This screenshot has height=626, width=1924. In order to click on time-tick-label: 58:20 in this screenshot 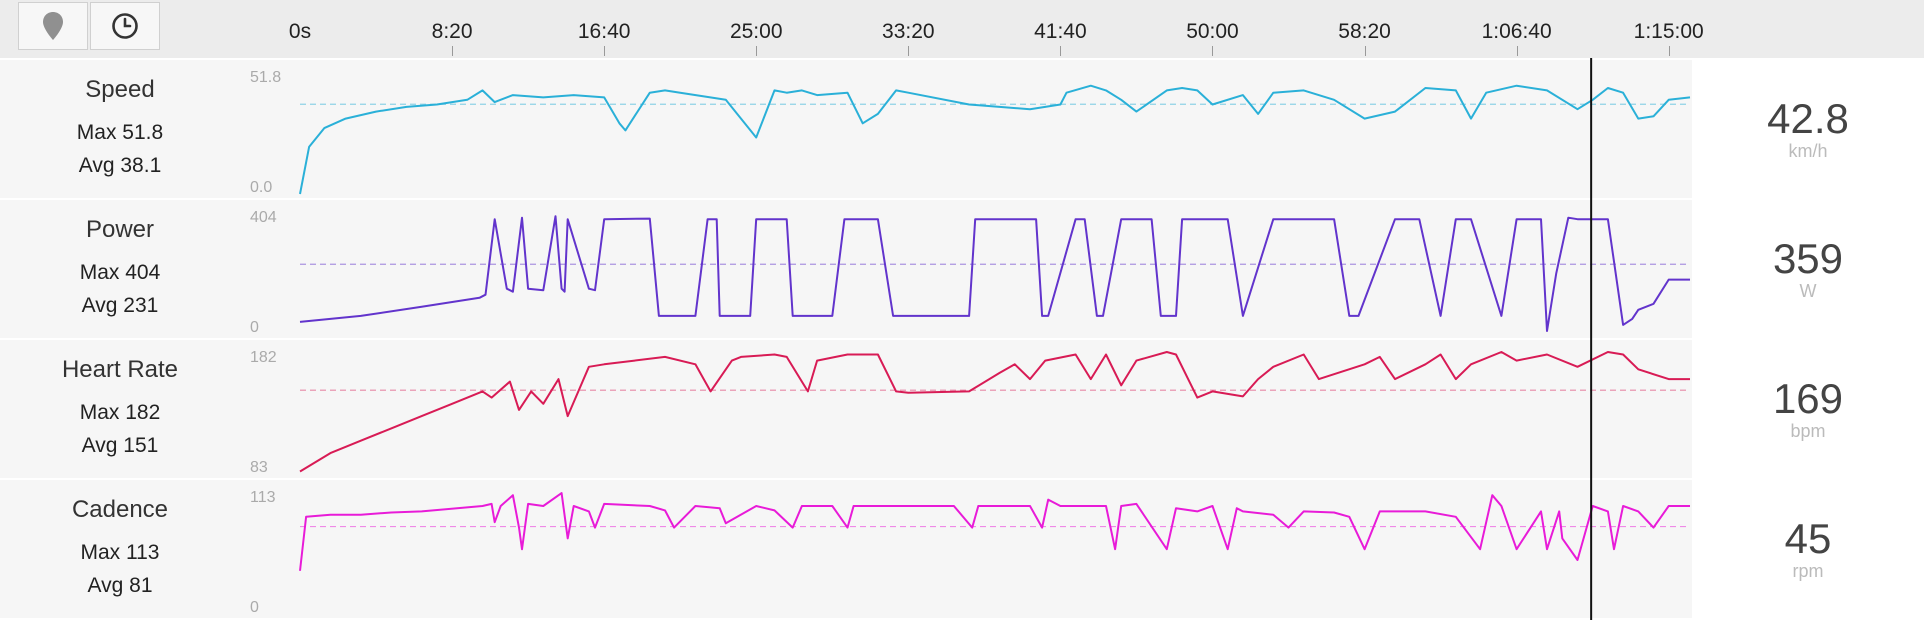, I will do `click(1364, 31)`.